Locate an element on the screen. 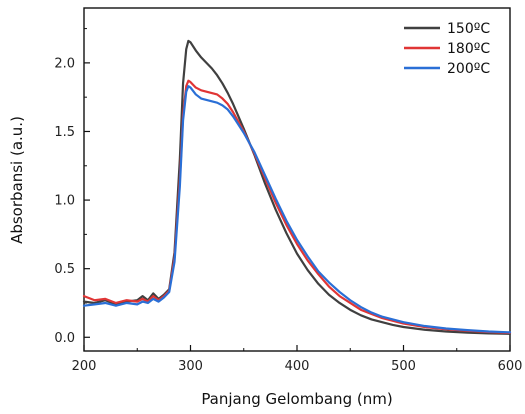 The image size is (525, 414). x-axis-title: Panjang Gelombang (nm) is located at coordinates (296, 399).